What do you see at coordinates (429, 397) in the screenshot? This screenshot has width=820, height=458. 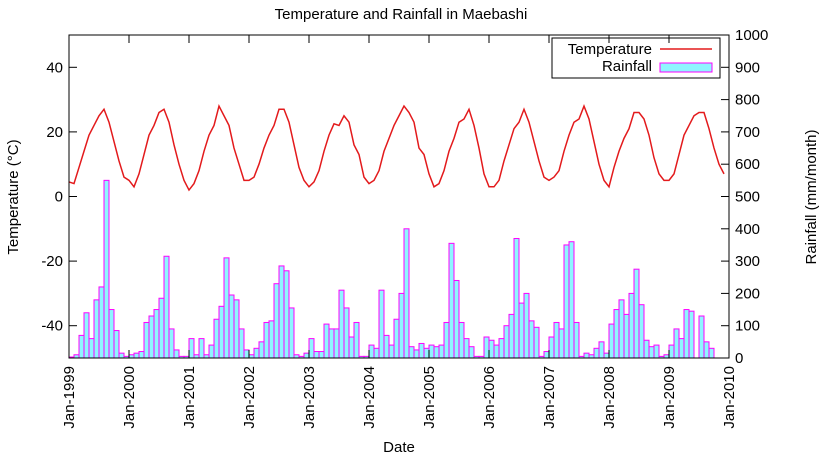 I see `x-tick-label: Jan-2005` at bounding box center [429, 397].